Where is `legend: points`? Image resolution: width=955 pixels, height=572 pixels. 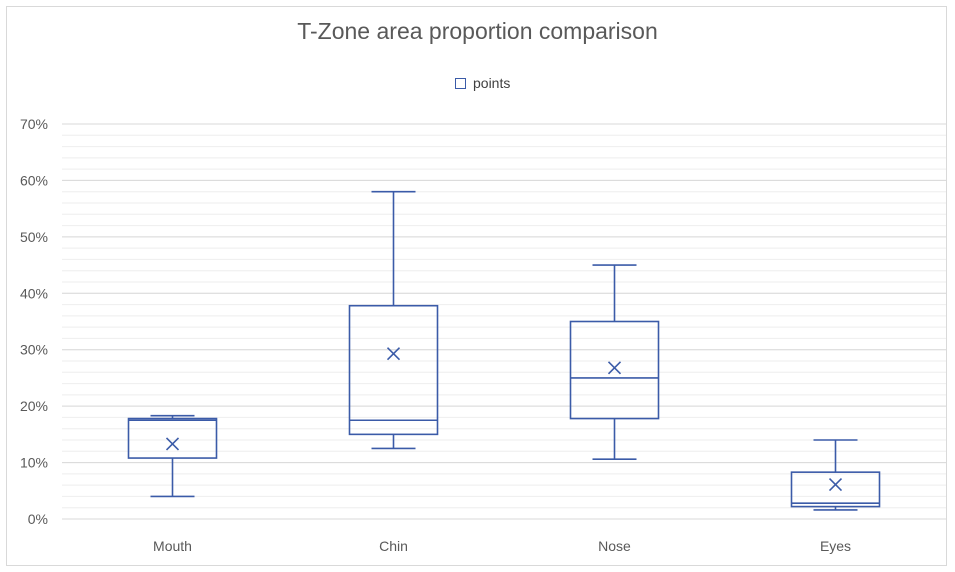 legend: points is located at coordinates (482, 83).